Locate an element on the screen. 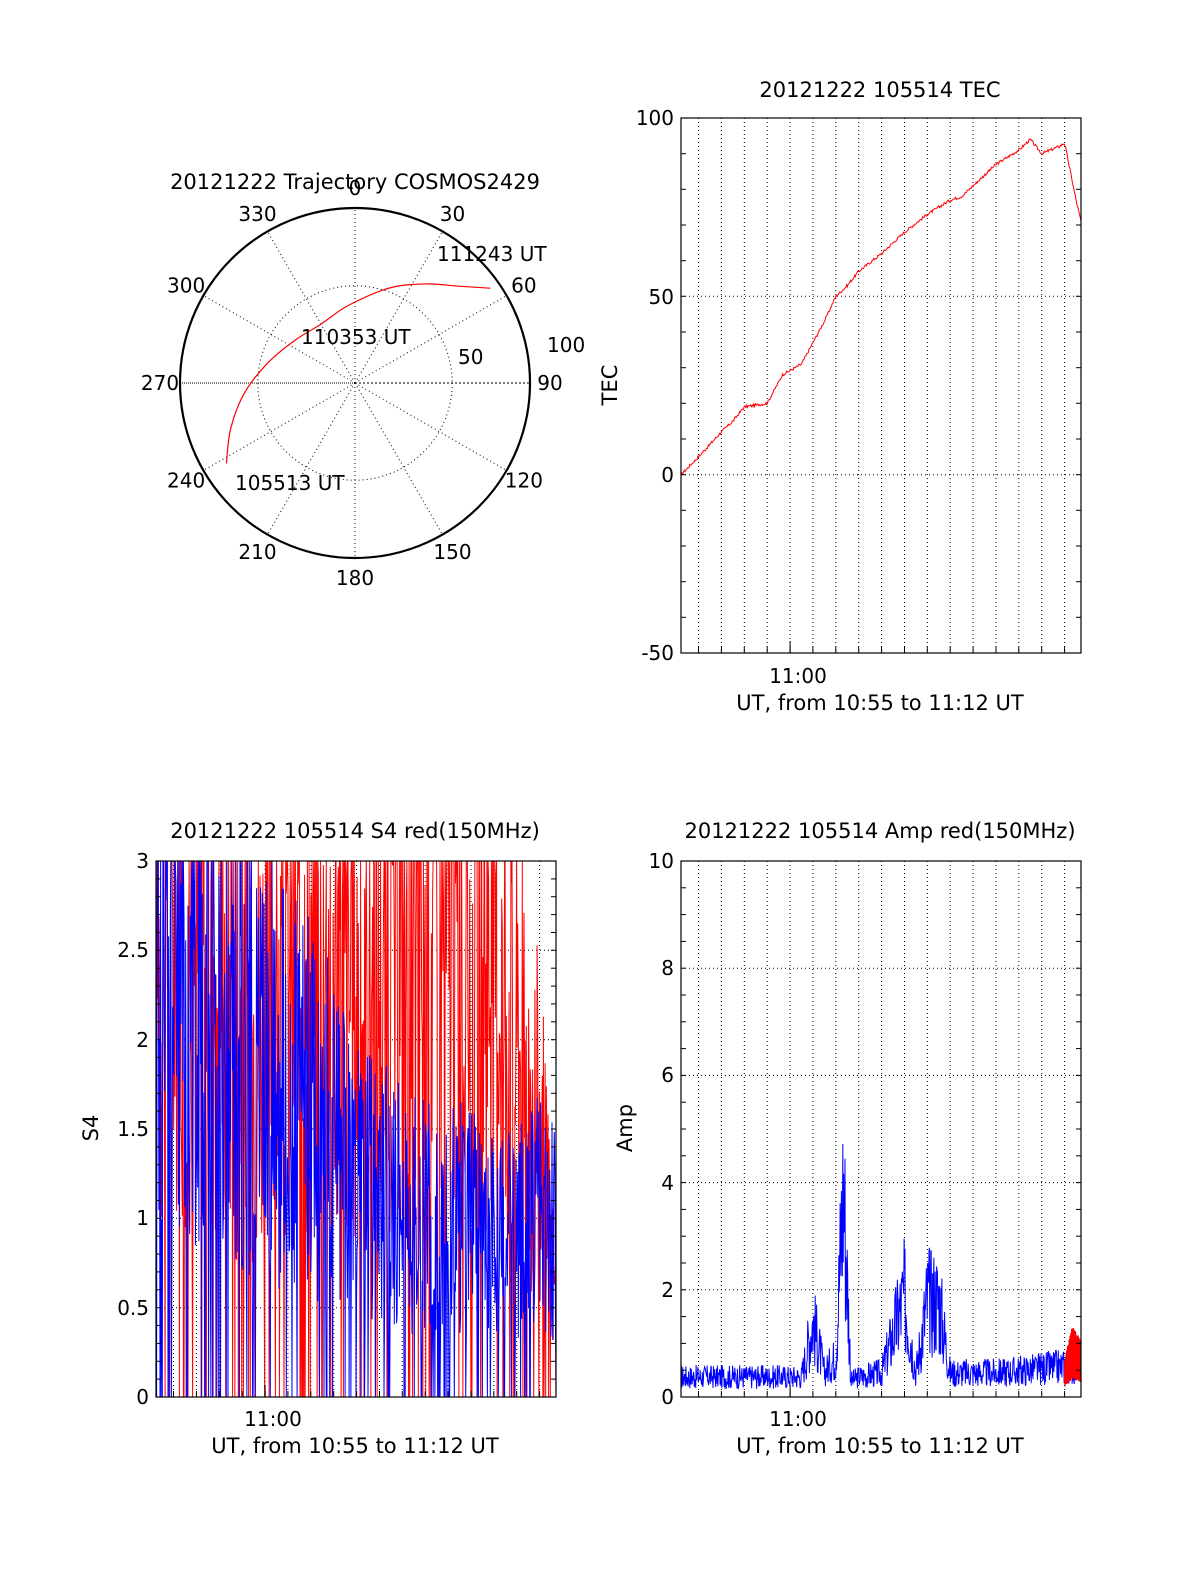 The width and height of the screenshot is (1200, 1575). amp-title: 20121222 105514 Amp red(150MHz) is located at coordinates (879, 831).